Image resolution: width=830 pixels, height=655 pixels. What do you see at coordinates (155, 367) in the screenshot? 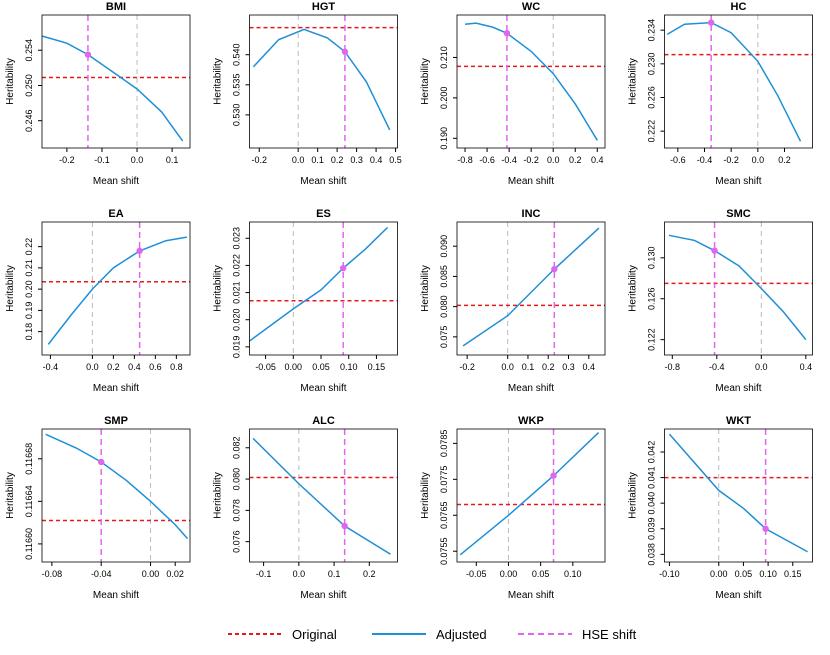
I see `x-tick-label: 0.6` at bounding box center [155, 367].